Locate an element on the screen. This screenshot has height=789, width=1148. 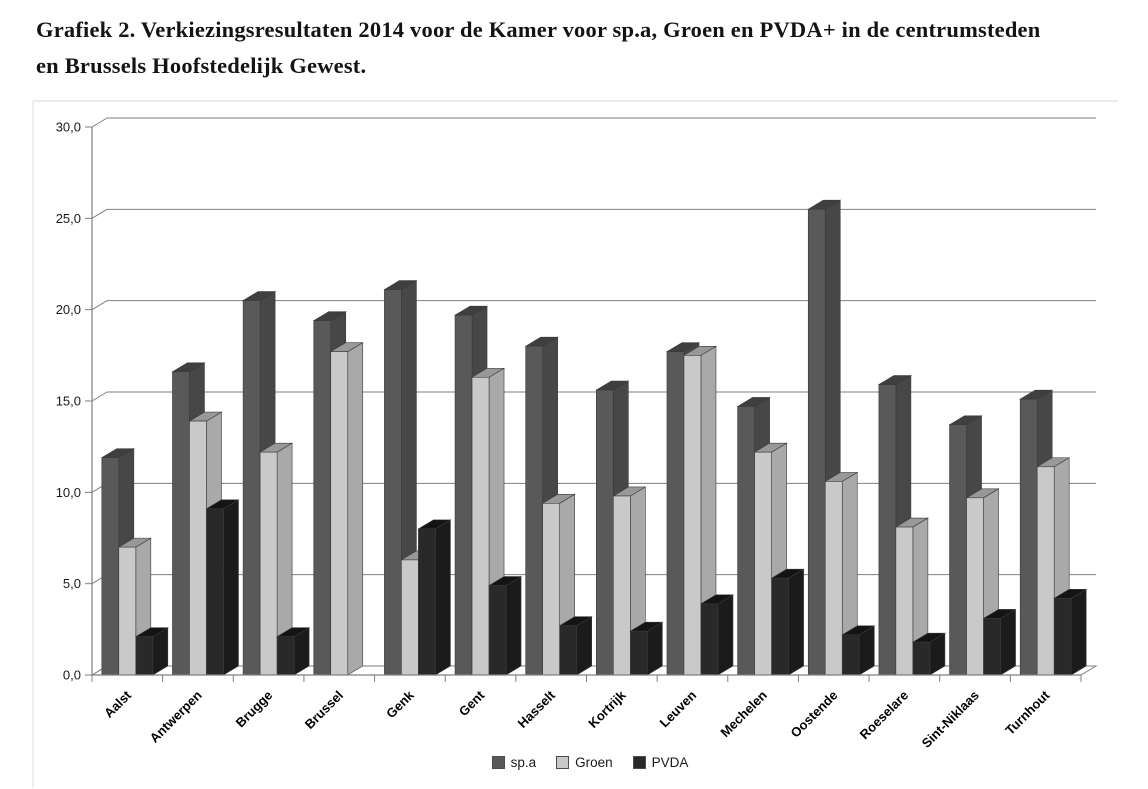
bar-groen-brugge is located at coordinates (276, 559).